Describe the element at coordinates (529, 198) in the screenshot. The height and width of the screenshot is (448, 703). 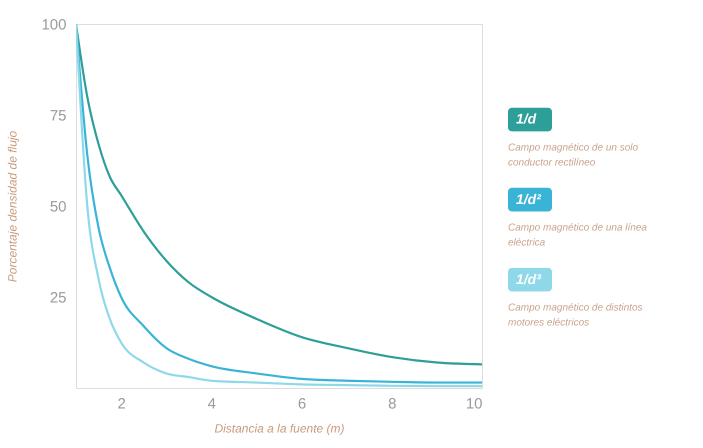
I see `text: 1/d²` at that location.